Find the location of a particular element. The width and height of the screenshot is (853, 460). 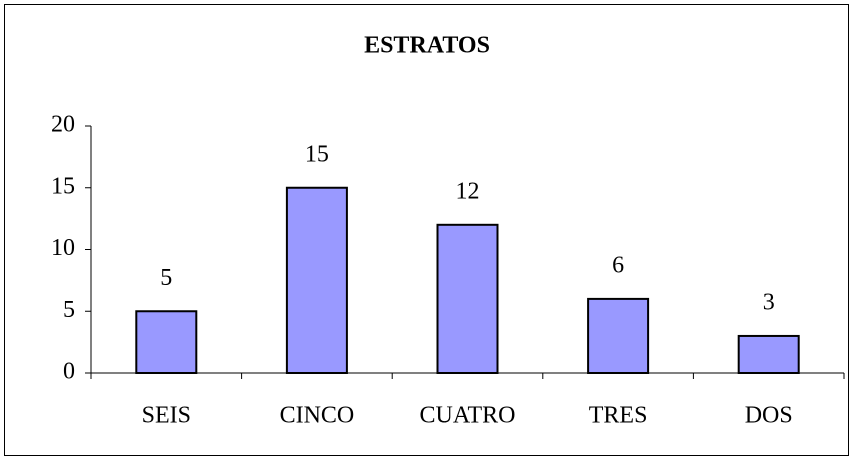

x-tick-label: CINCO is located at coordinates (317, 416).